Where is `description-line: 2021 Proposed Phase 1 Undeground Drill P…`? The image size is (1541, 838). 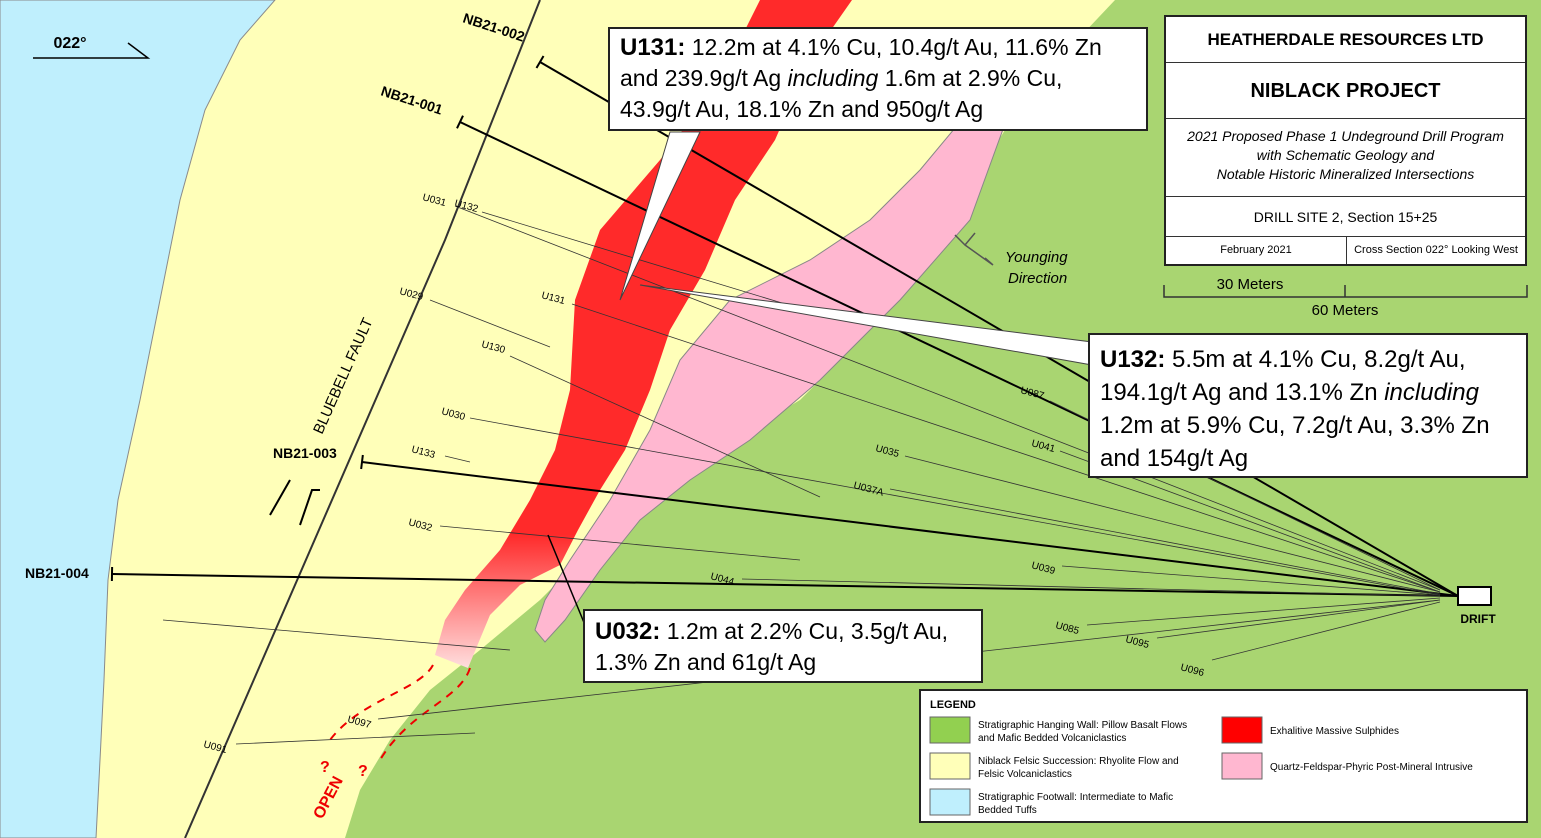
description-line: 2021 Proposed Phase 1 Undeground Drill P… is located at coordinates (1345, 136).